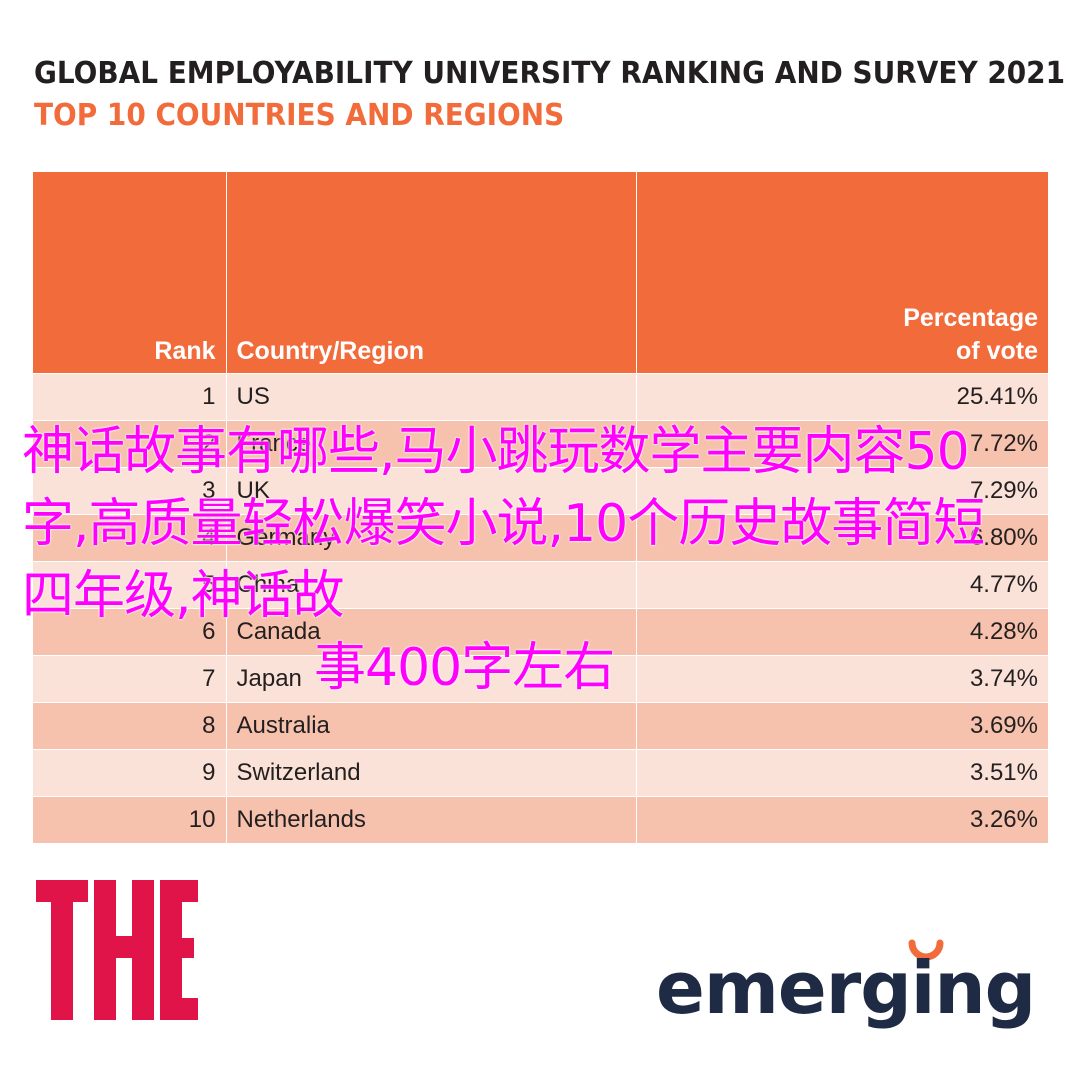 This screenshot has width=1080, height=1080. I want to click on rank-cell: 8, so click(130, 726).